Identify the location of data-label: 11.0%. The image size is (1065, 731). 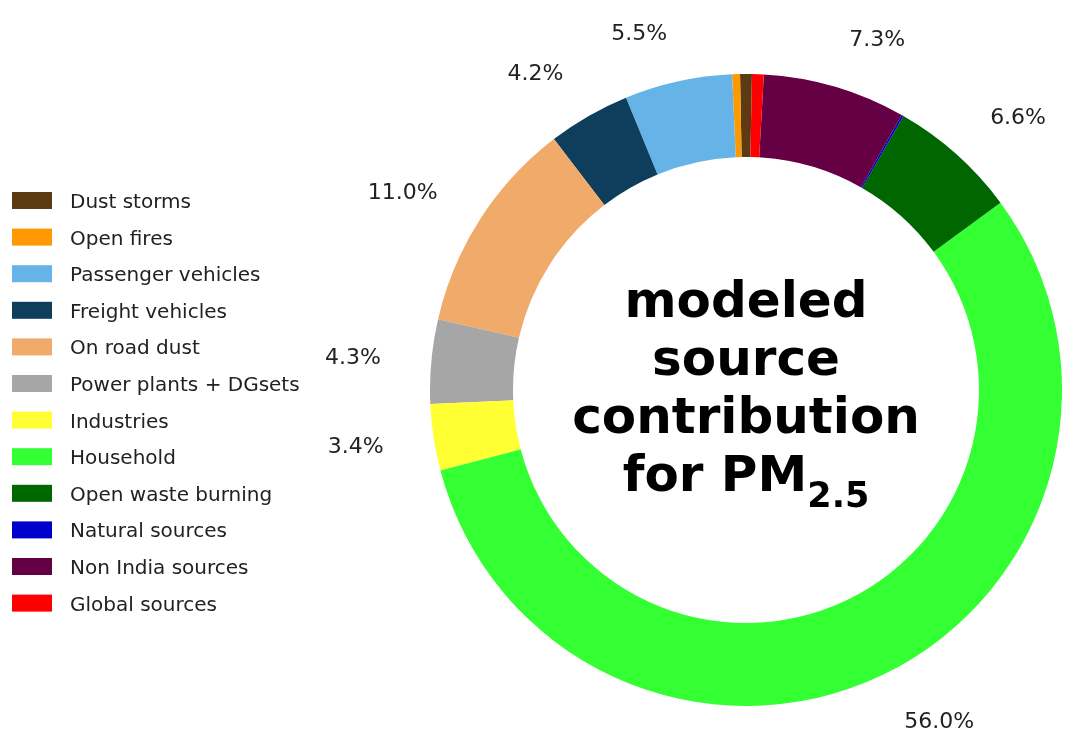
(402, 192).